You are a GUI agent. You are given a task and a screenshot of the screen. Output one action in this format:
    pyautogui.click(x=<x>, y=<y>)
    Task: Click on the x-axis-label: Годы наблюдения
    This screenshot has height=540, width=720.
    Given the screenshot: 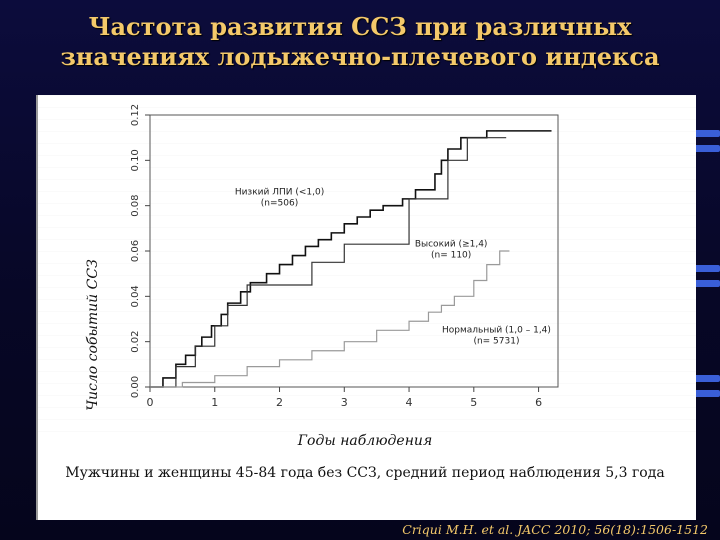 What is the action you would take?
    pyautogui.click(x=365, y=441)
    